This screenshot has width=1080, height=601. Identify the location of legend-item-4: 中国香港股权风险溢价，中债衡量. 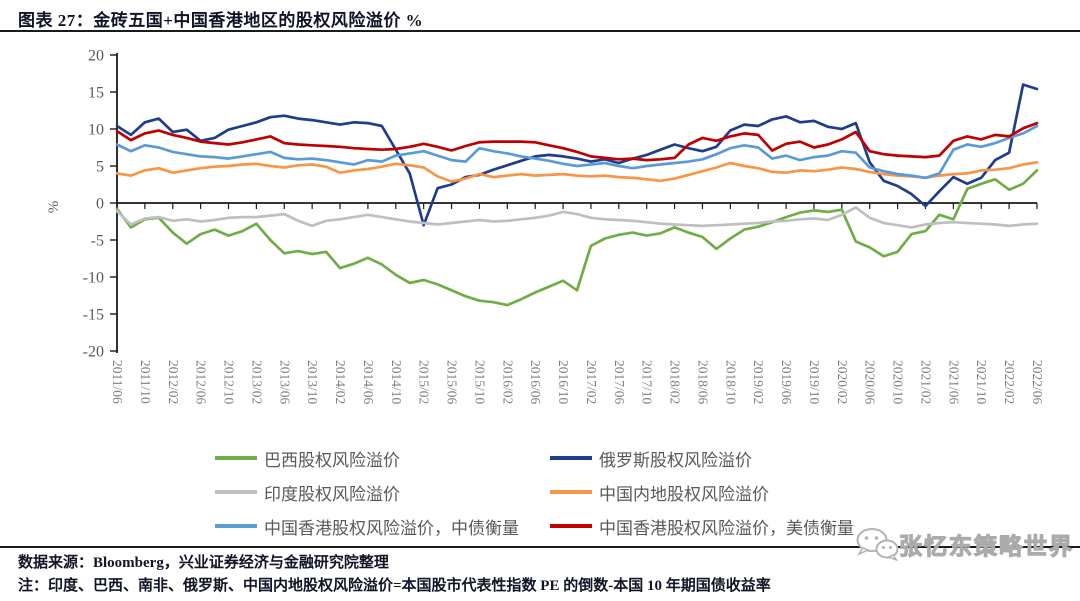
(382, 526).